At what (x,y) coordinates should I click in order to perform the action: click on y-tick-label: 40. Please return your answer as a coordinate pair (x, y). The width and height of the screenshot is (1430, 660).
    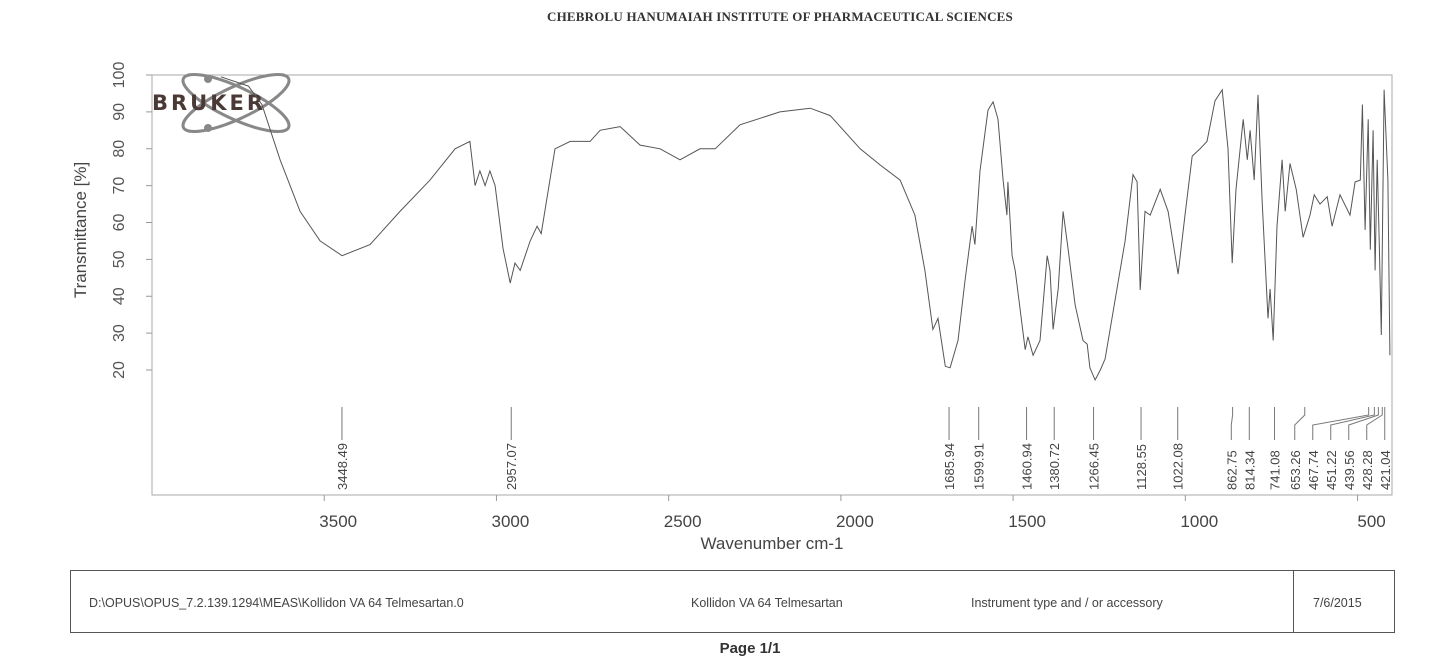
    Looking at the image, I should click on (119, 296).